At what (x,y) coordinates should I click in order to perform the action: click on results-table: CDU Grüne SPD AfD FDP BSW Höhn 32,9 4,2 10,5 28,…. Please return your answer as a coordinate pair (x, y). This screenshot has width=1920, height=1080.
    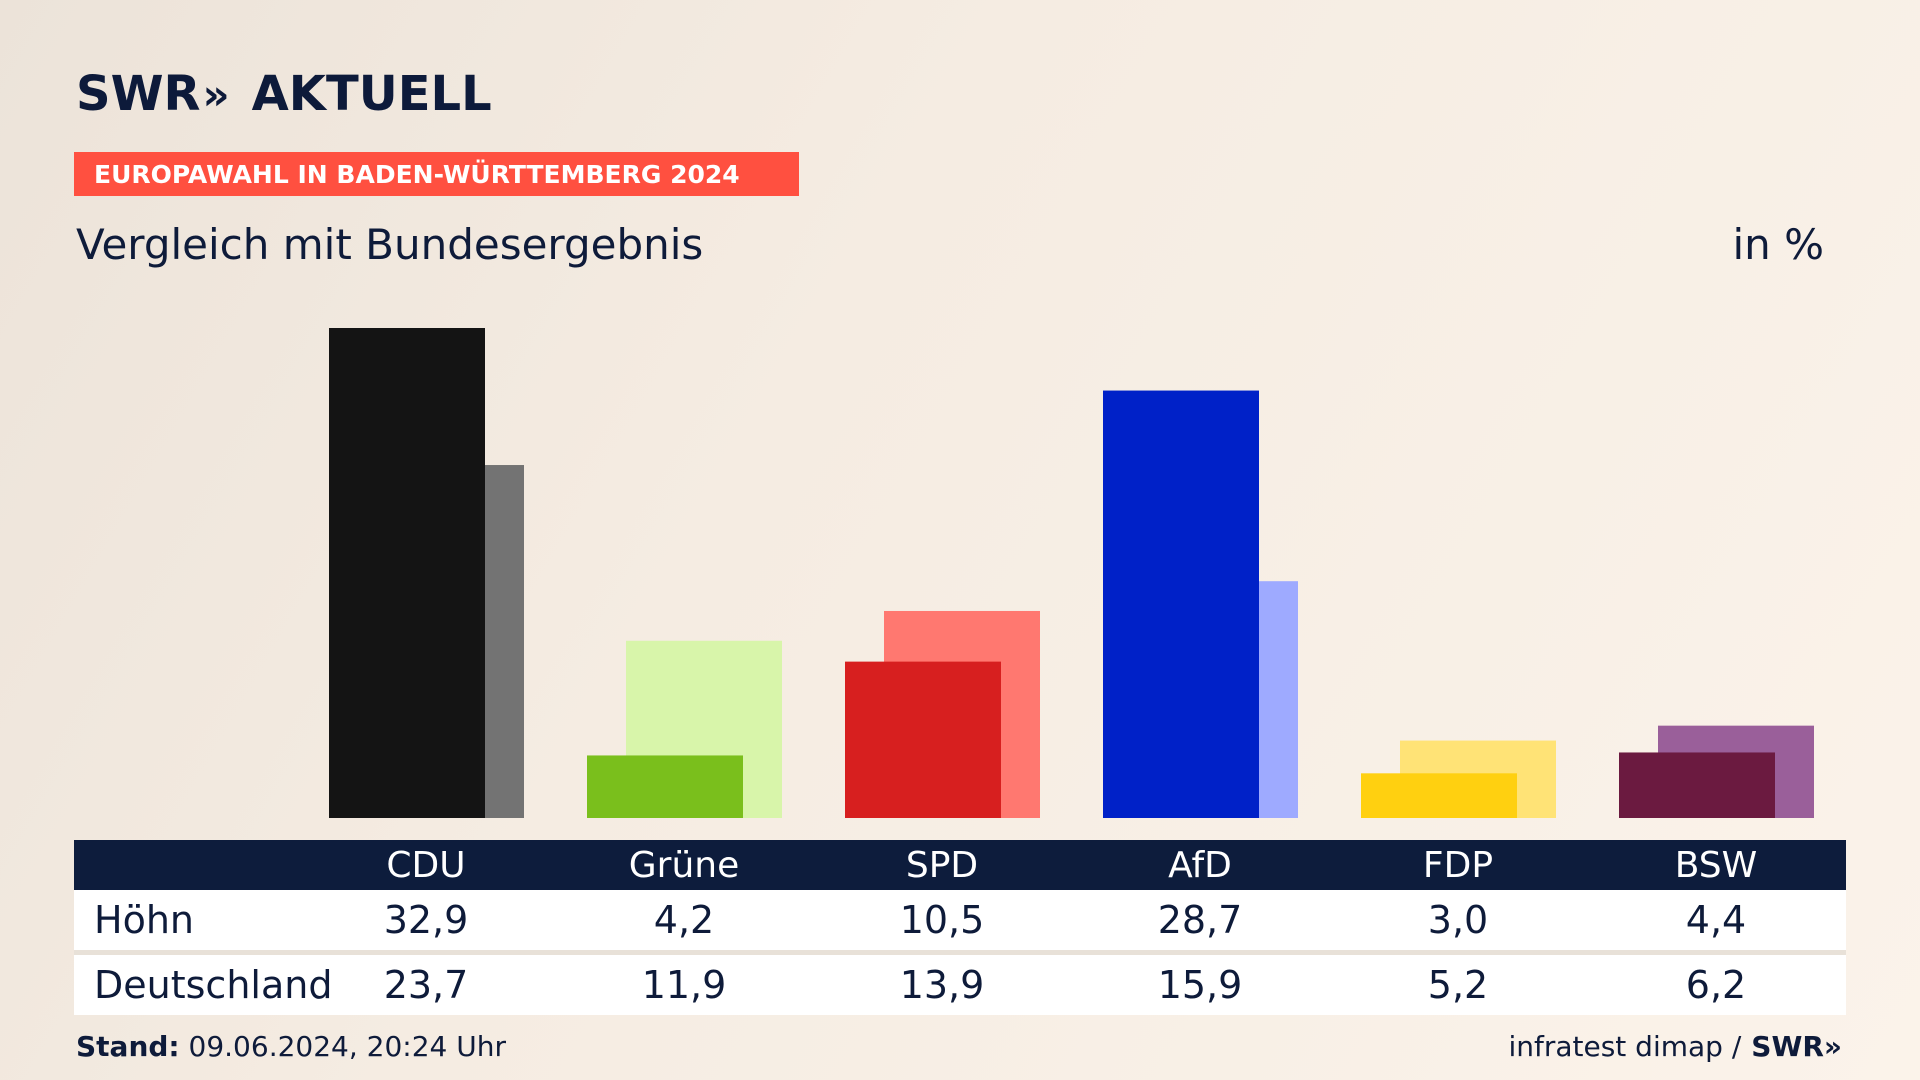
    Looking at the image, I should click on (960, 927).